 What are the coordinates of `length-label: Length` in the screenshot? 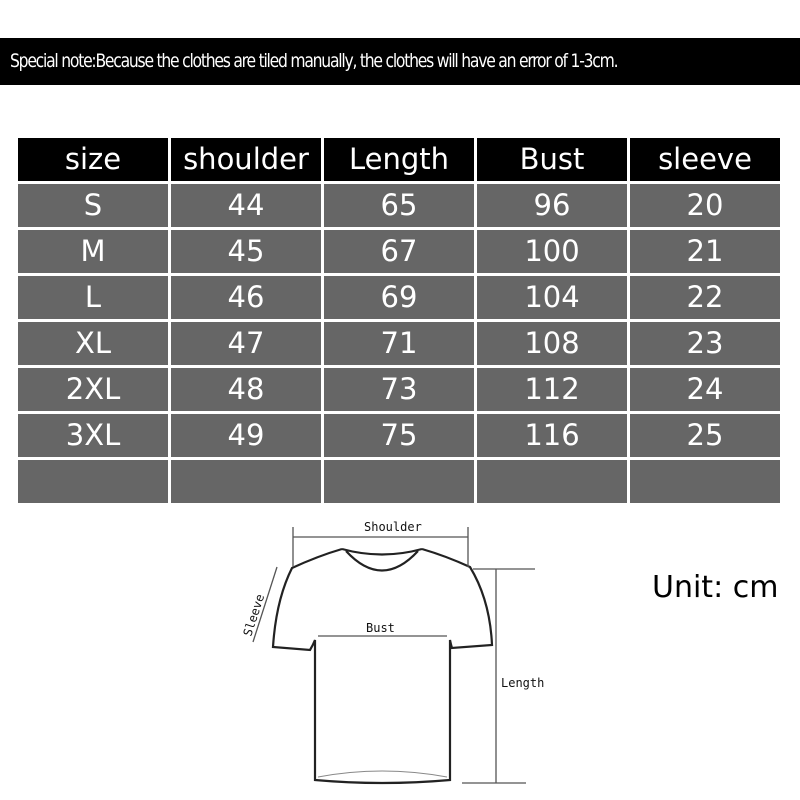 It's located at (522, 683).